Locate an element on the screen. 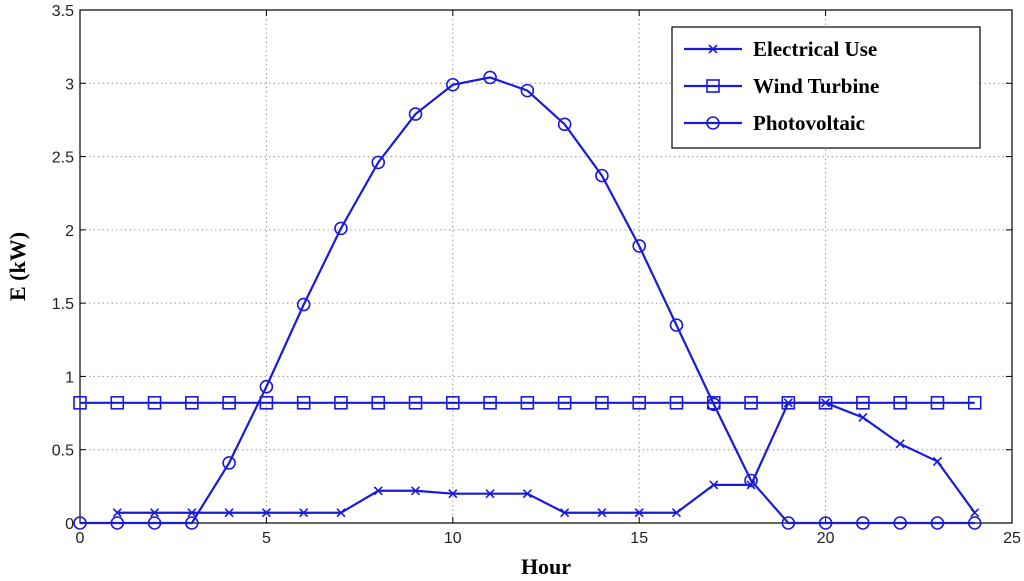  legend-item-electrical-use: Electrical Use is located at coordinates (780, 49).